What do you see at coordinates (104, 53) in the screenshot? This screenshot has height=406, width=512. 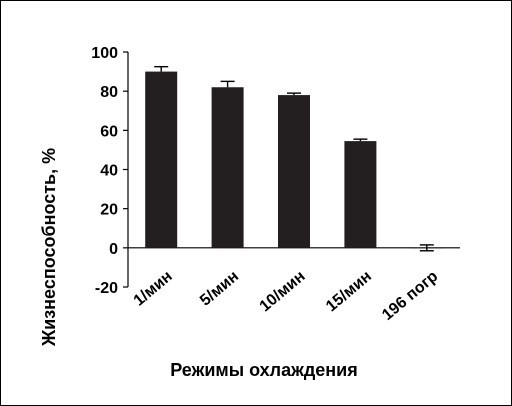 I see `y-tick-label: 100` at bounding box center [104, 53].